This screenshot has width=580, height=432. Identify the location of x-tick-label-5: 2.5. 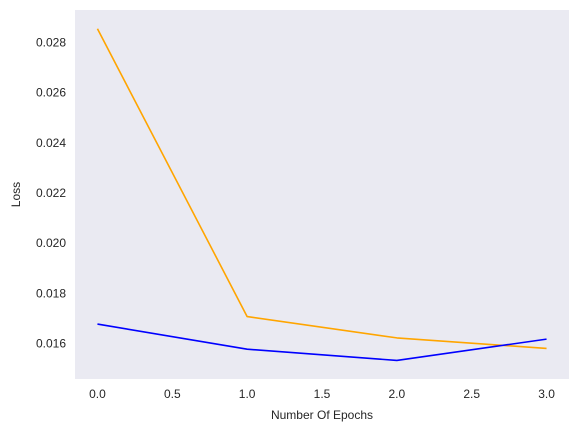
(471, 394).